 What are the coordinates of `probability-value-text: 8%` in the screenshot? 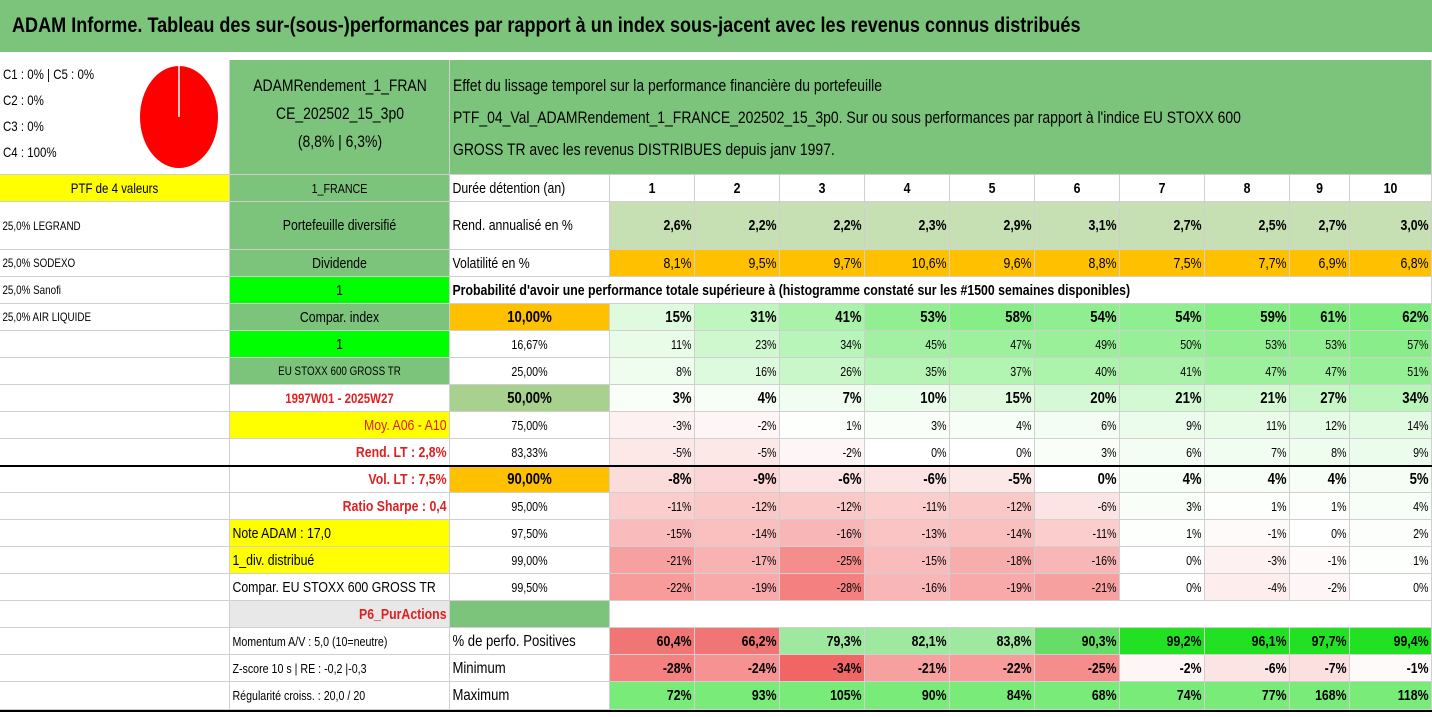 It's located at (1339, 452).